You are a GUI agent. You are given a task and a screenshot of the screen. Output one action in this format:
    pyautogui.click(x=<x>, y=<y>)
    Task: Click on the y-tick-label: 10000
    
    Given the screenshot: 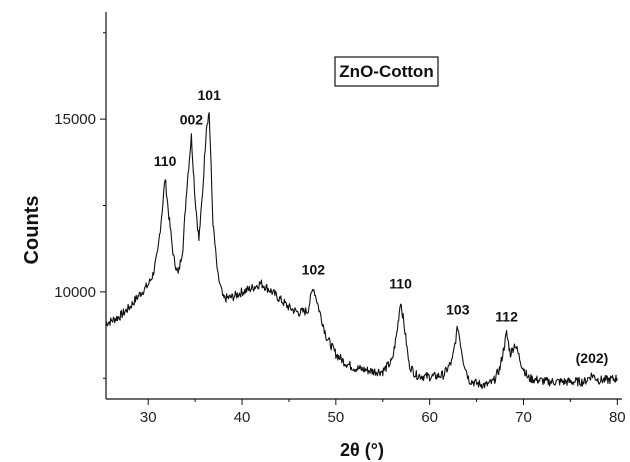 What is the action you would take?
    pyautogui.click(x=75, y=292)
    